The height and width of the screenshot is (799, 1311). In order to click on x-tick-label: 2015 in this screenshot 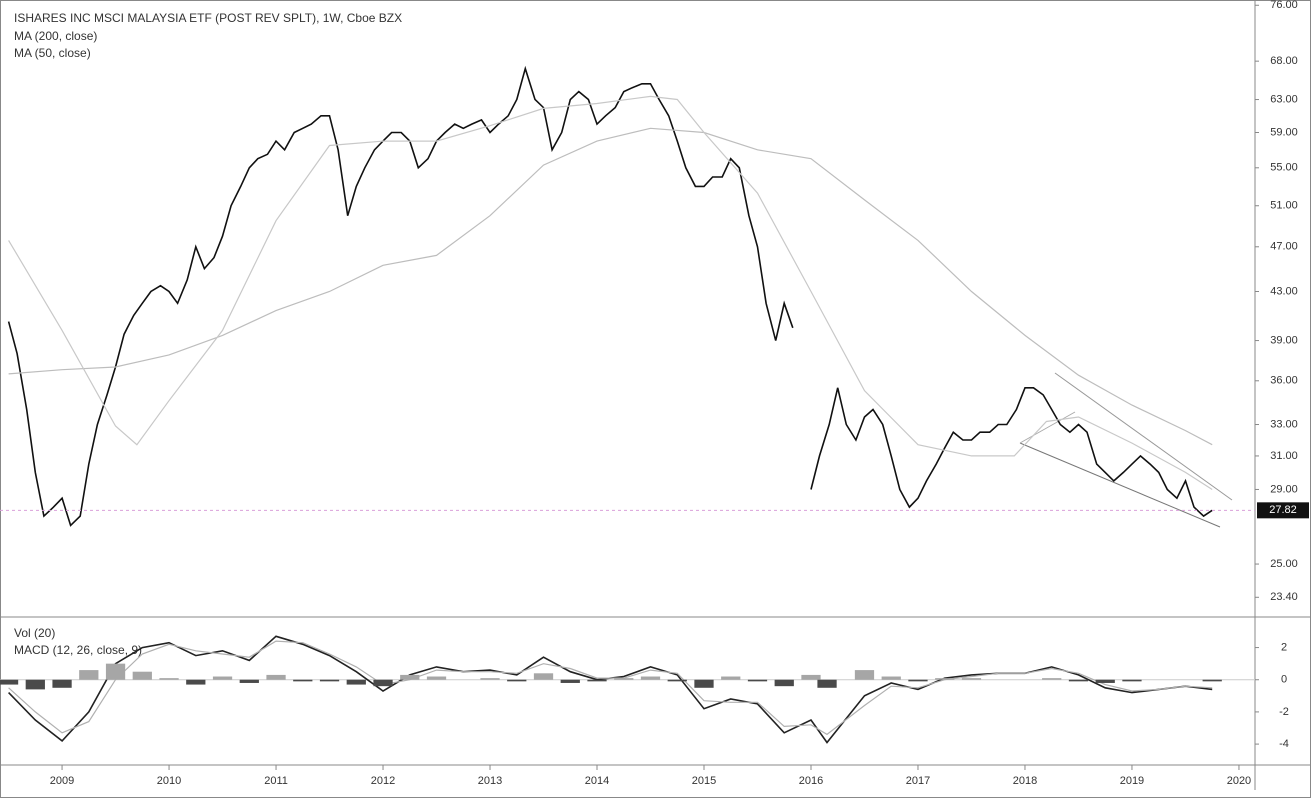, I will do `click(704, 781)`.